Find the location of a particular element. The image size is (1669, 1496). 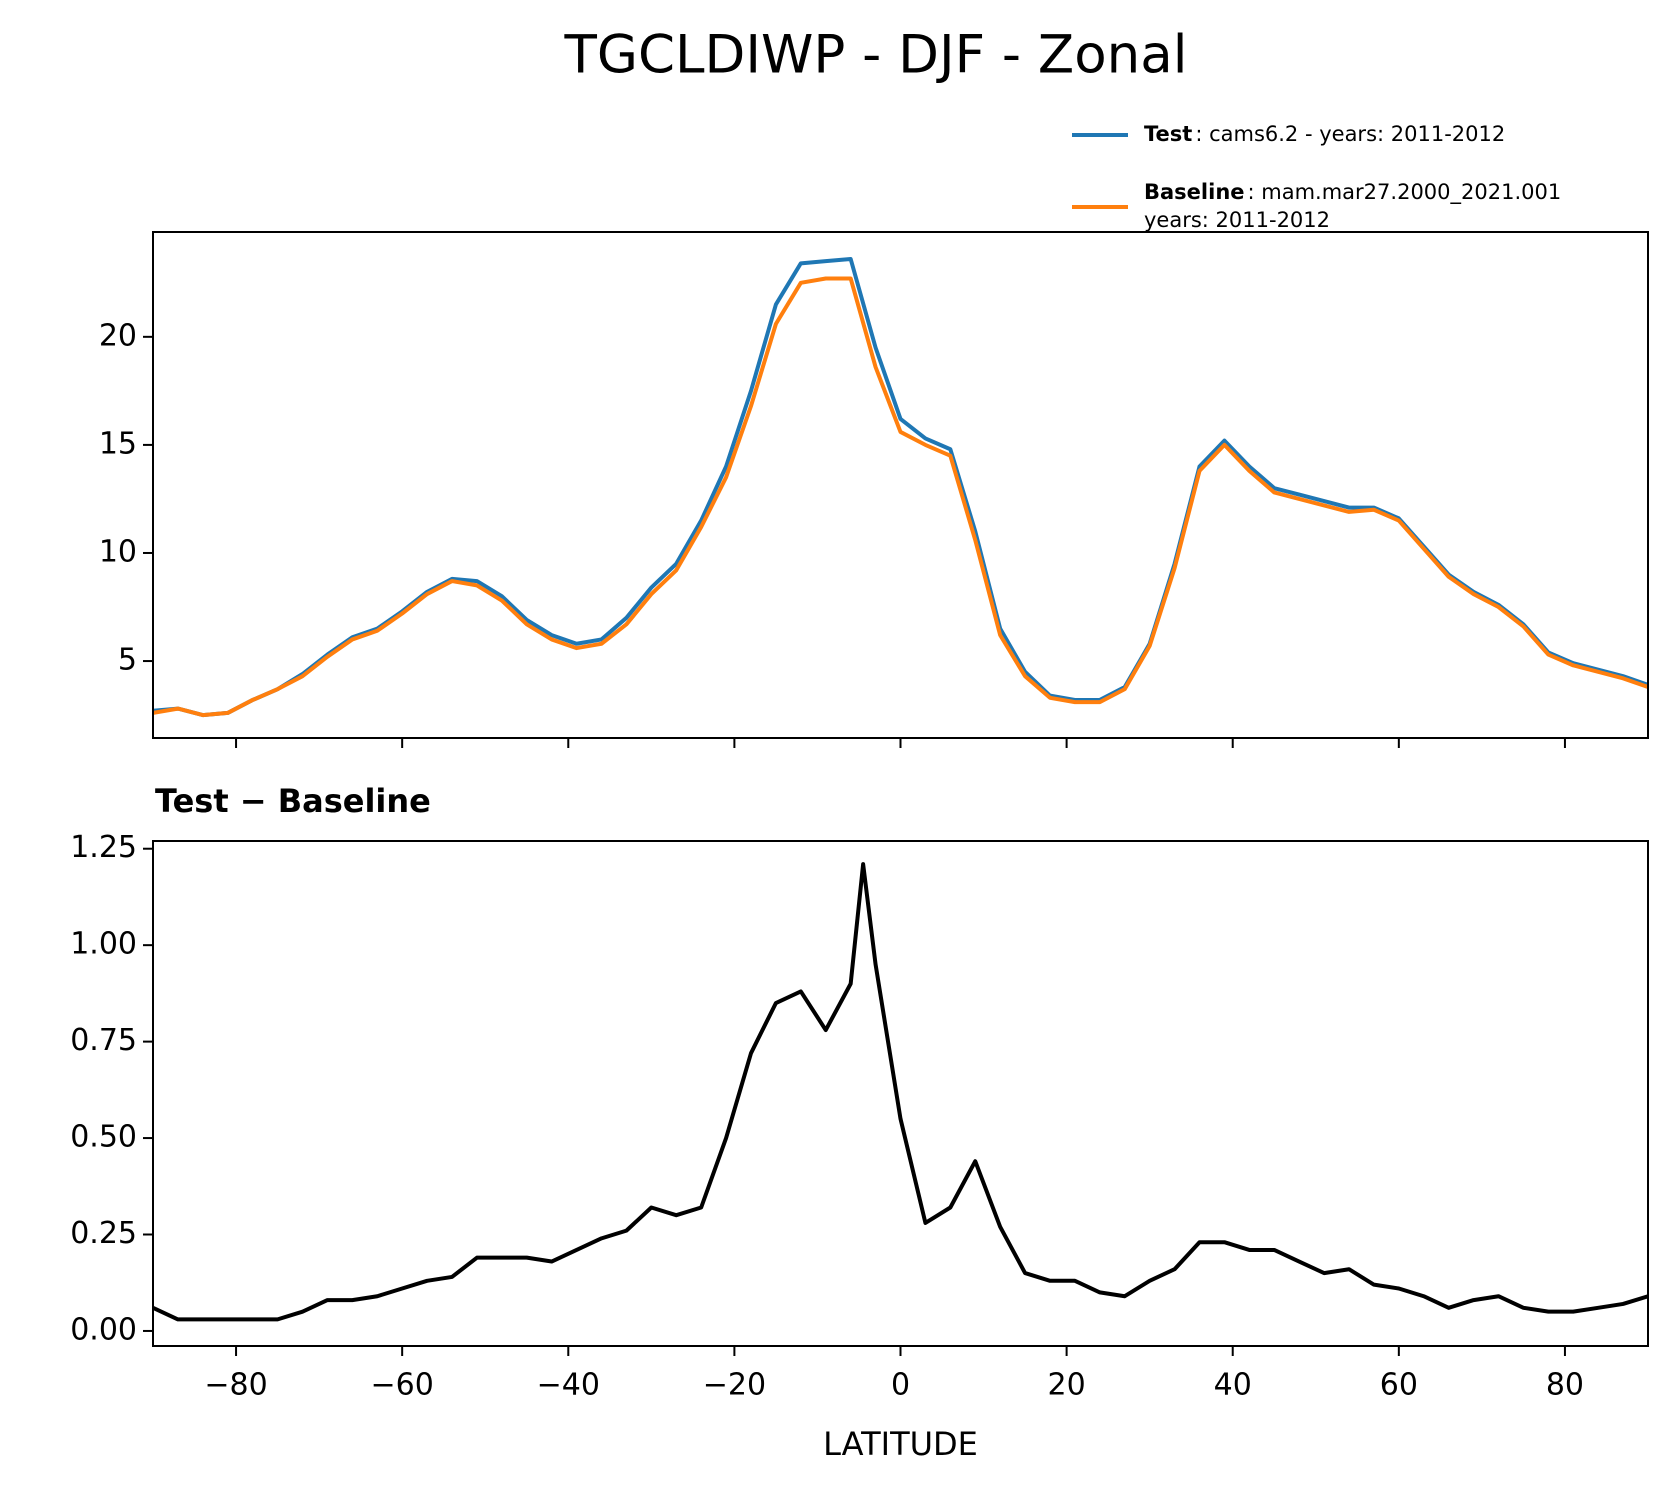

x-tick-label: 0 is located at coordinates (900, 1385).